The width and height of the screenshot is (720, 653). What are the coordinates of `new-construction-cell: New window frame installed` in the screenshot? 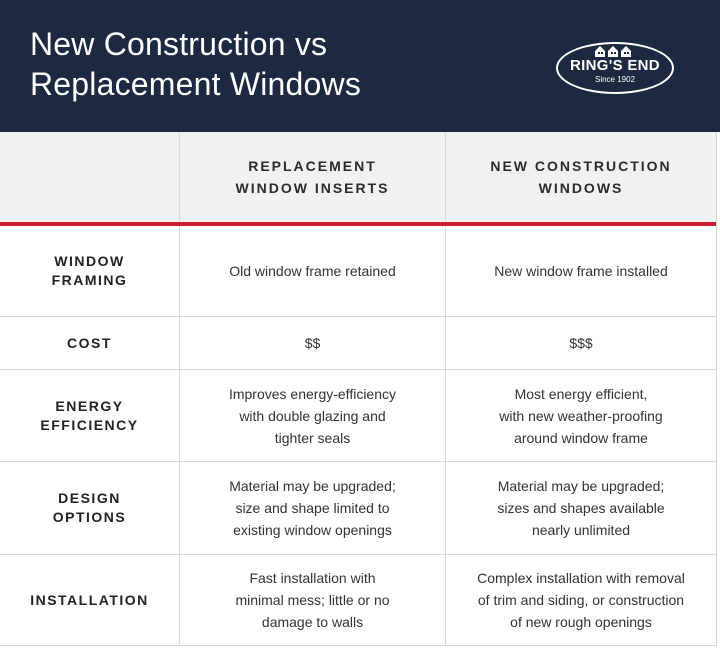 It's located at (581, 271).